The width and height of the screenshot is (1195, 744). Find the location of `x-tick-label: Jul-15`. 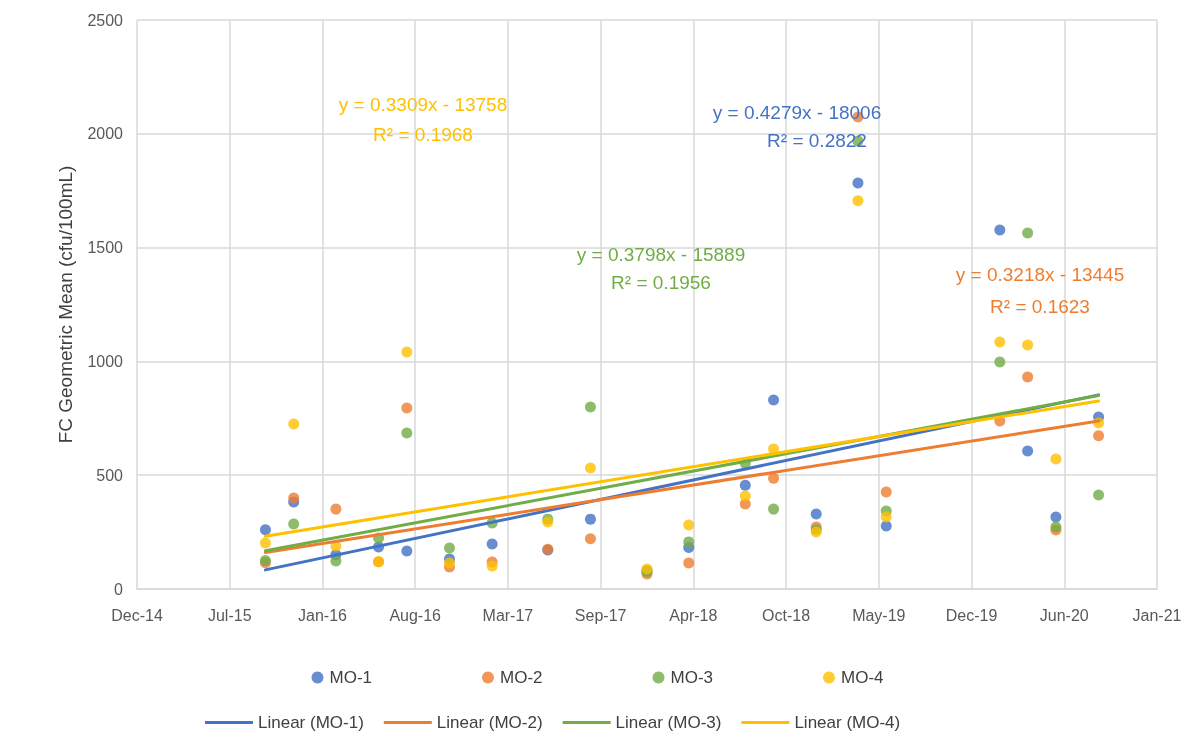

x-tick-label: Jul-15 is located at coordinates (229, 615).